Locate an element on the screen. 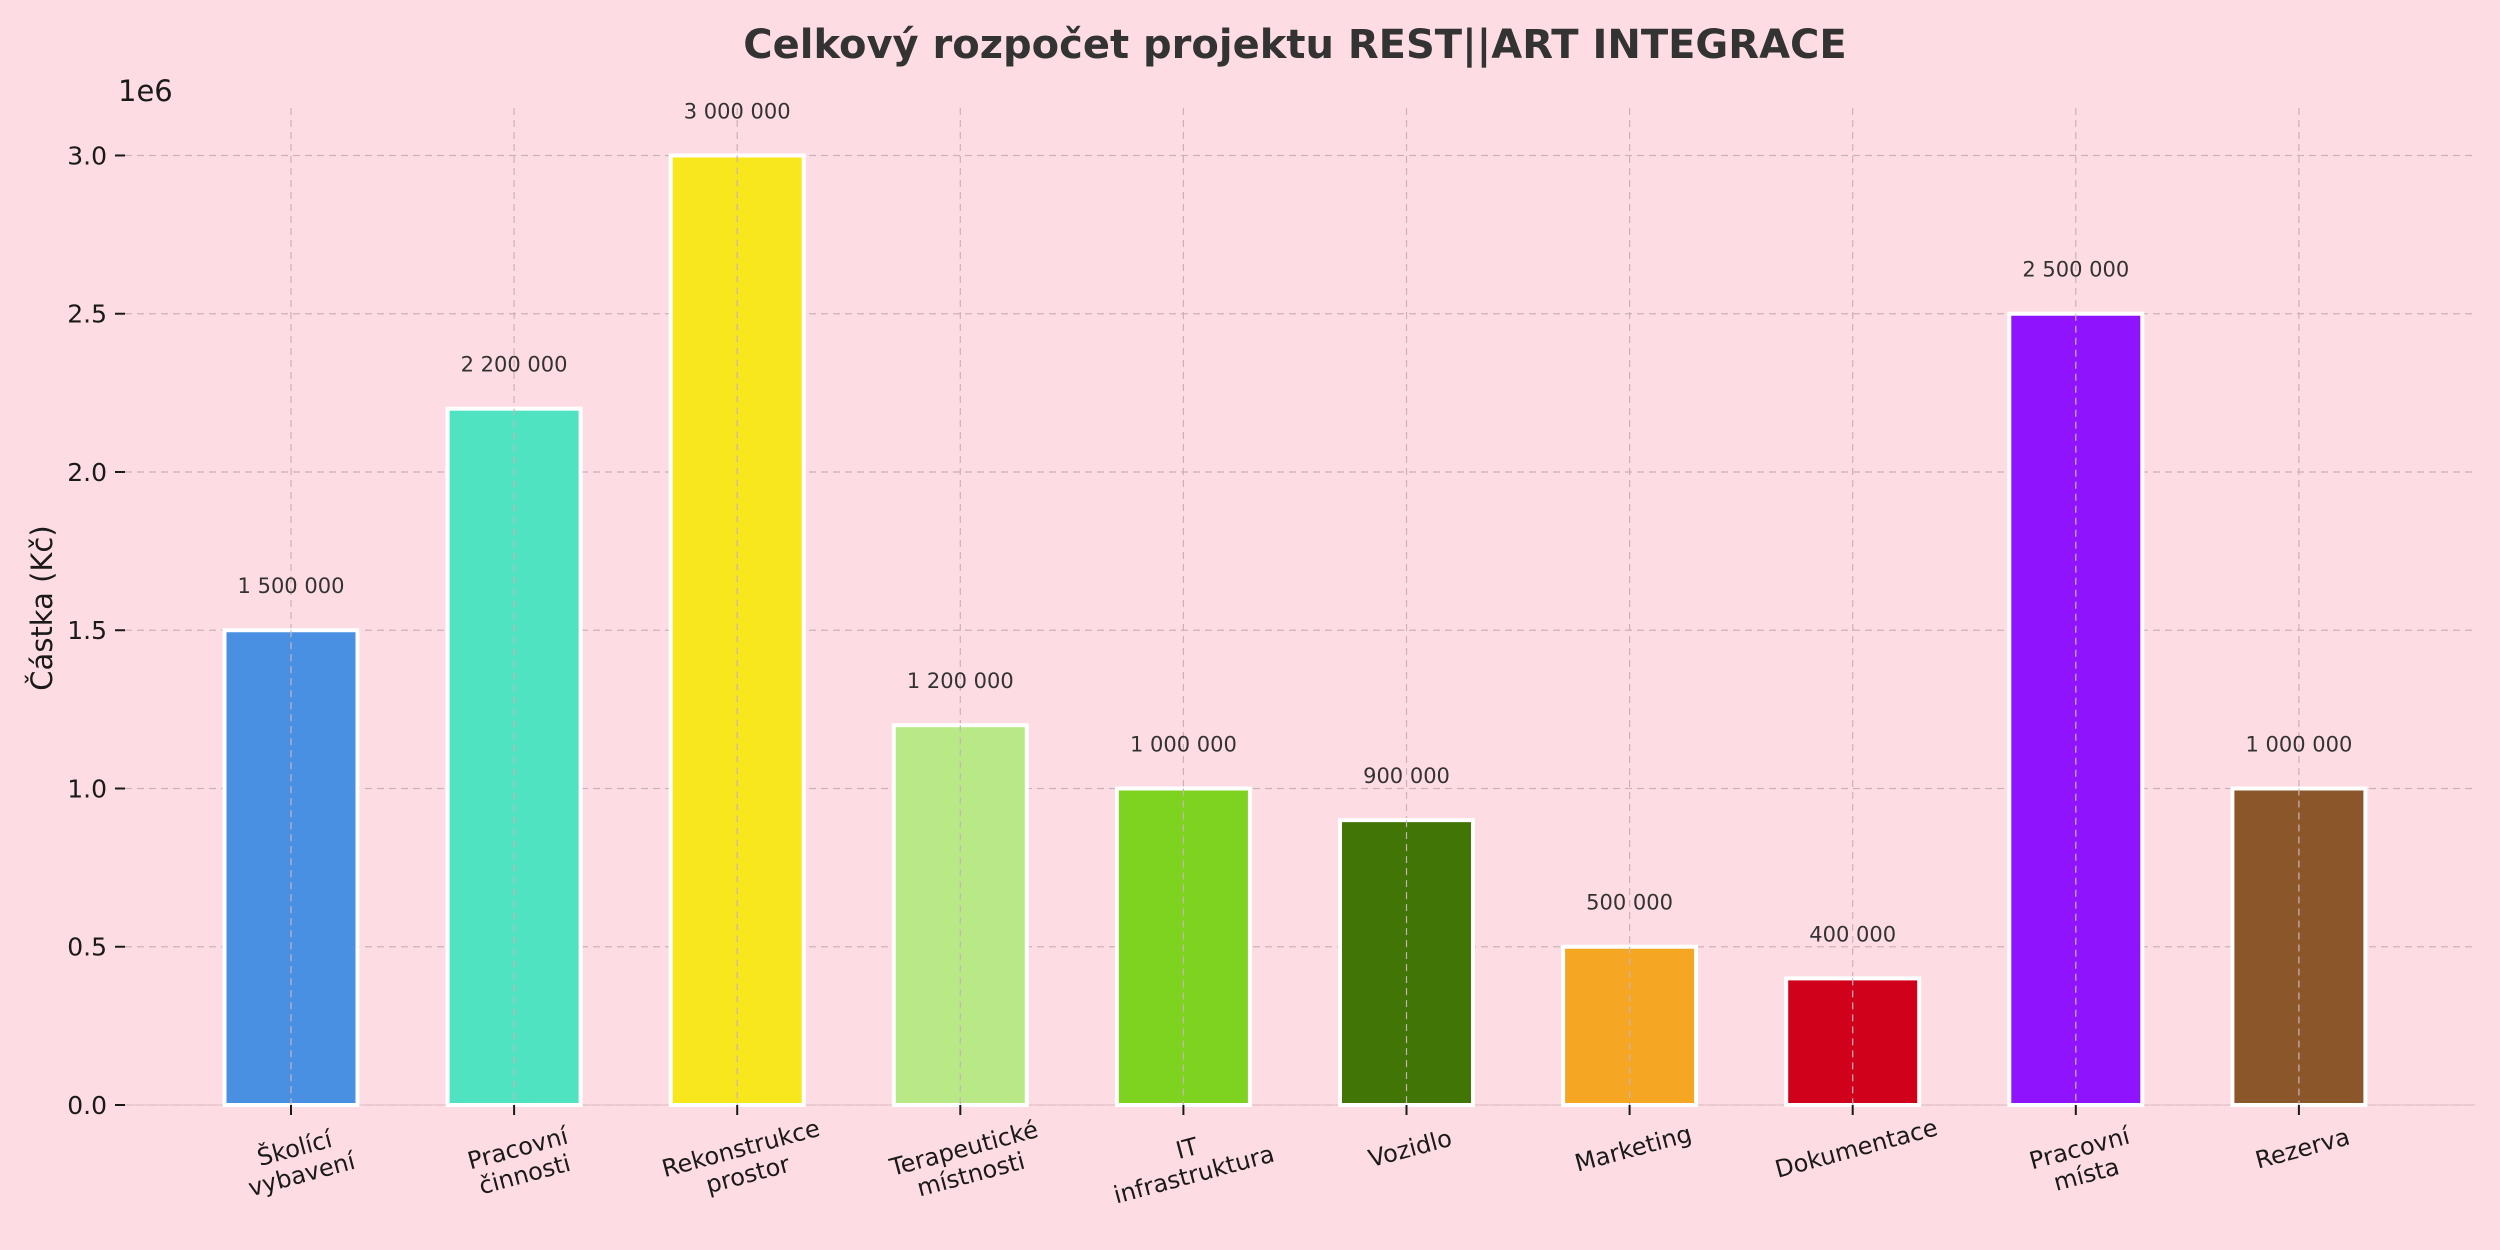 This screenshot has height=1250, width=2500. x-tick-label-line: Marketing is located at coordinates (1633, 1149).